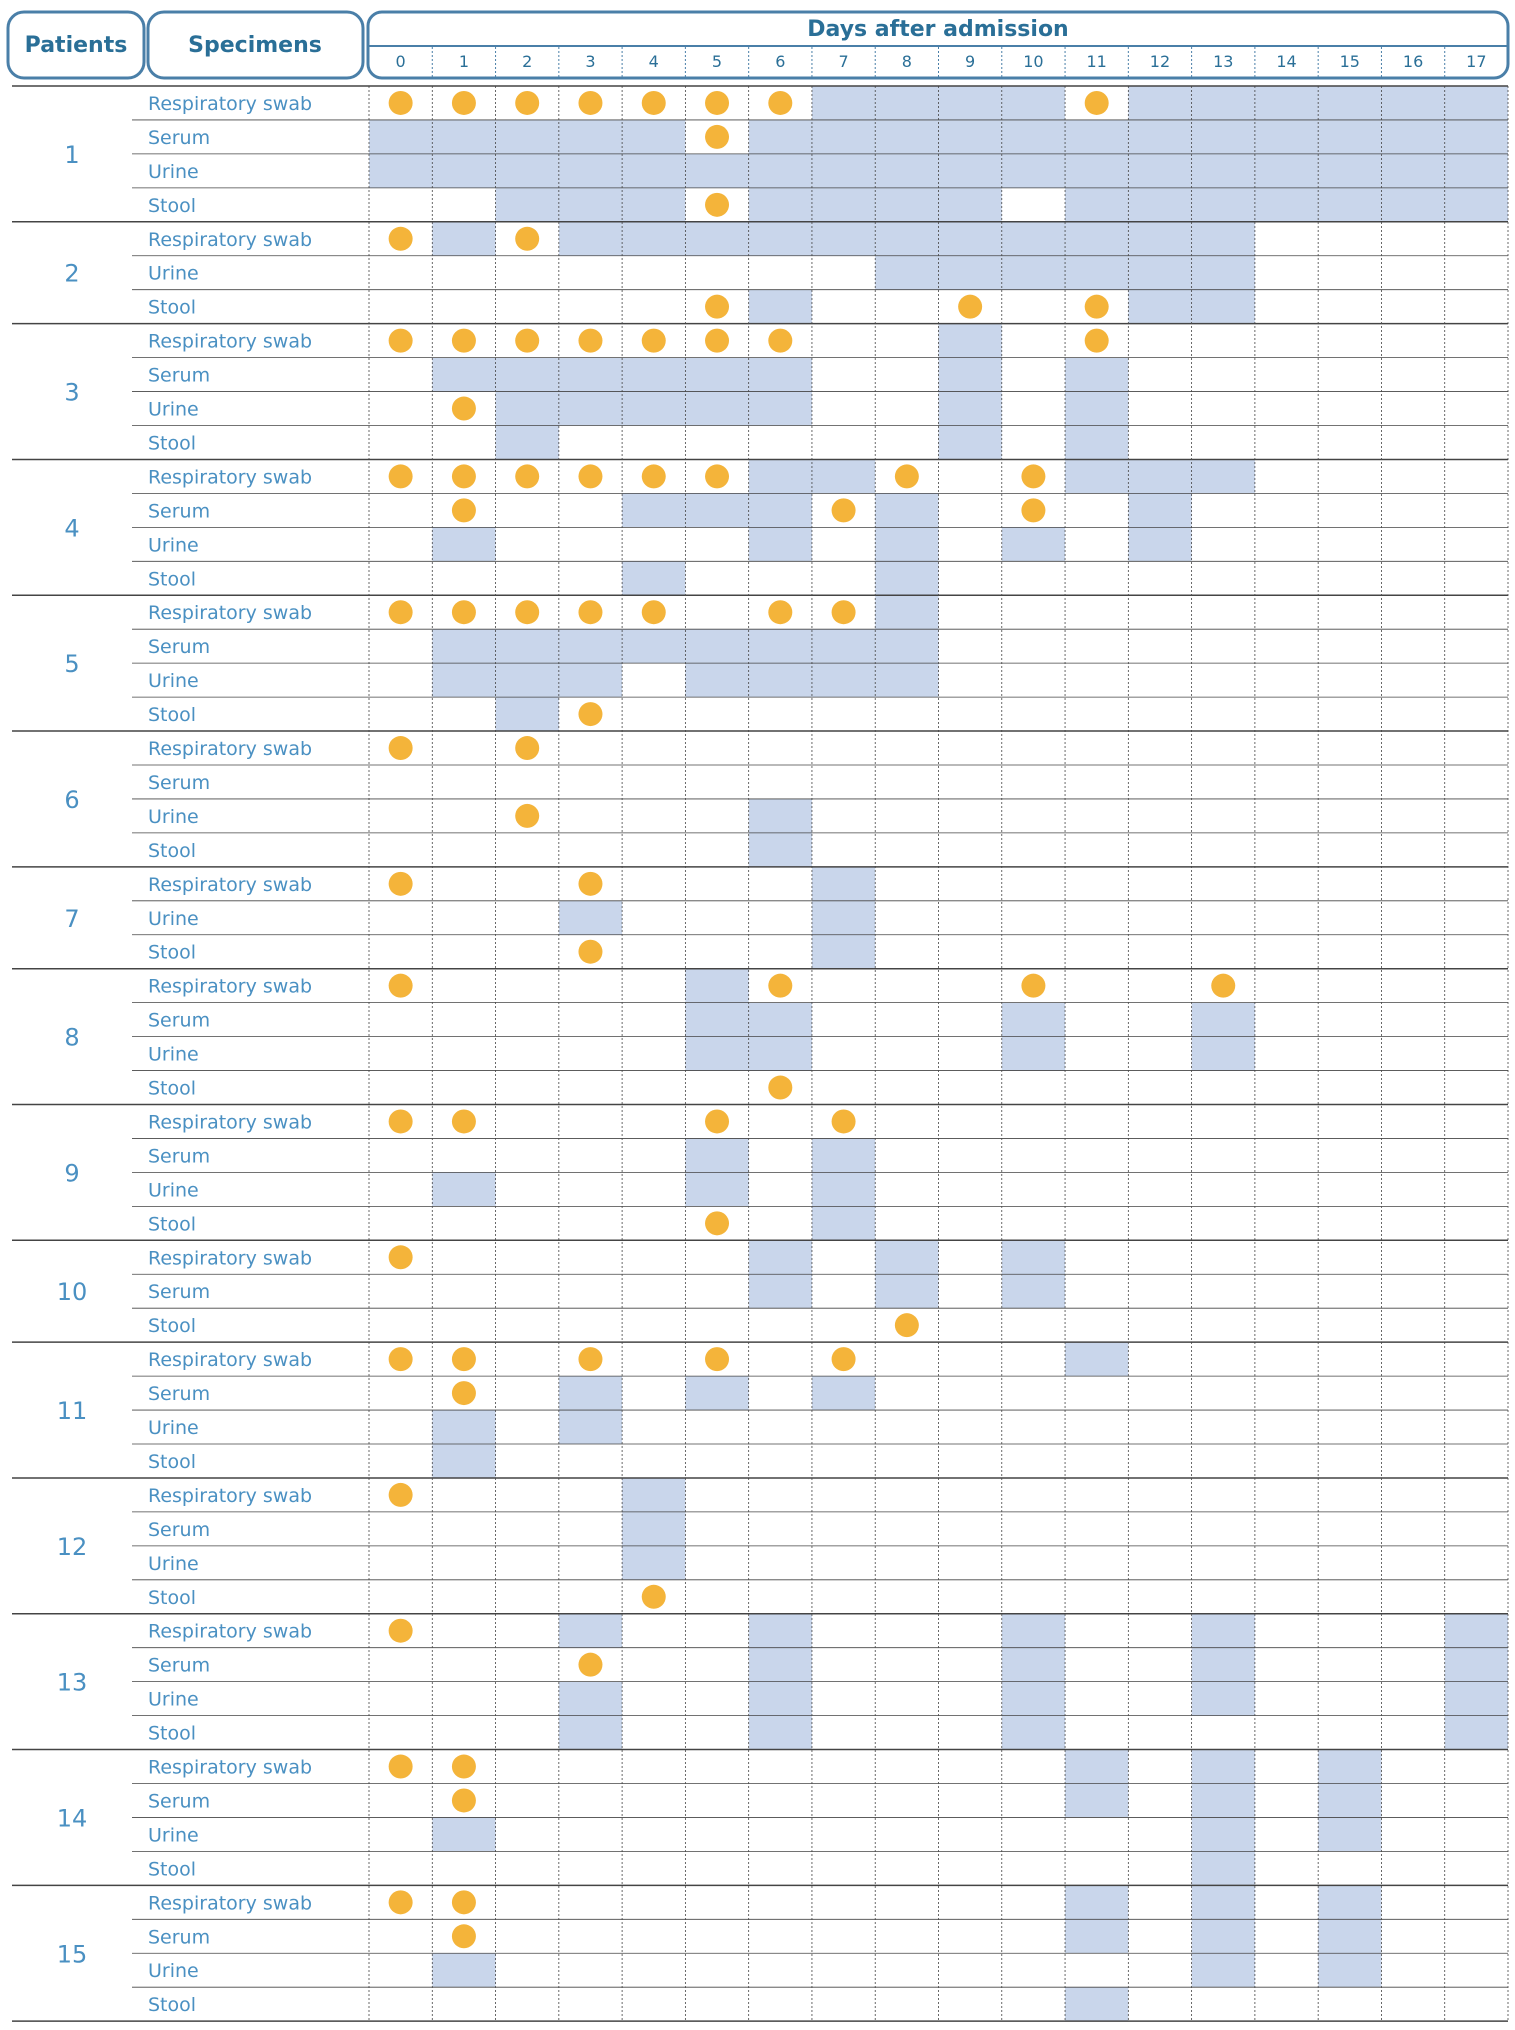 The height and width of the screenshot is (2030, 1515). Describe the element at coordinates (71, 1173) in the screenshot. I see `patient-label: 9` at that location.